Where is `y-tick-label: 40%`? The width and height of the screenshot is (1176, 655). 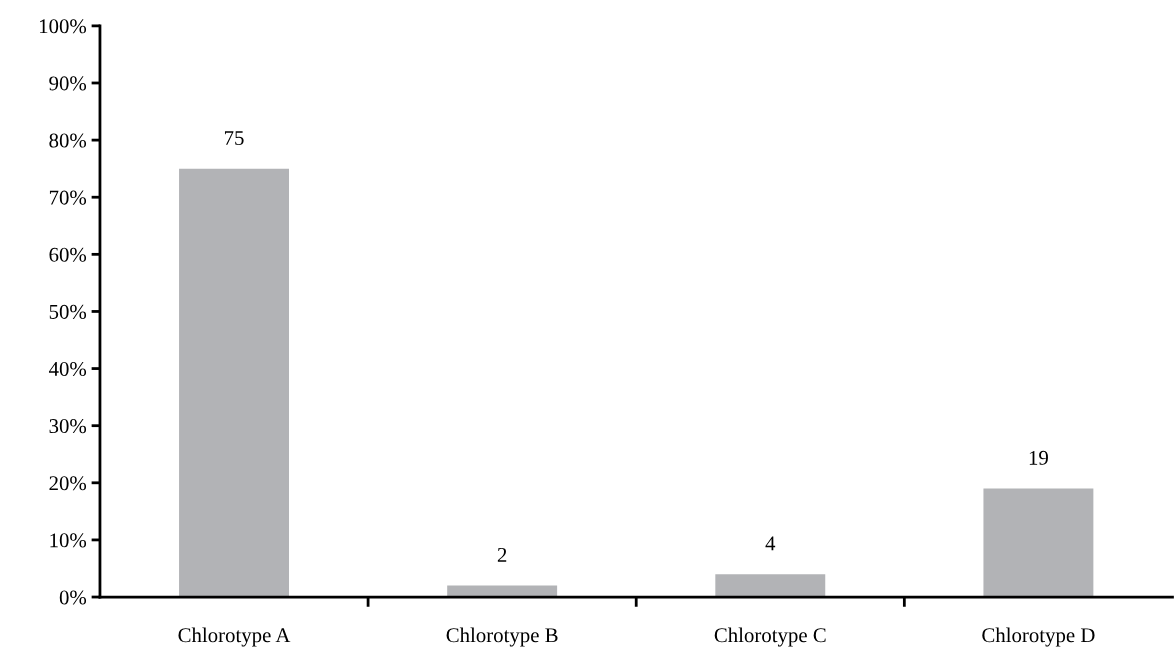 y-tick-label: 40% is located at coordinates (67, 369).